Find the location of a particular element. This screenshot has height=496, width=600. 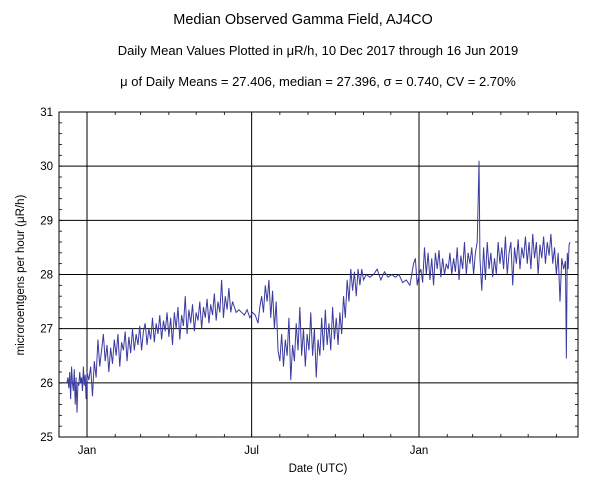

y-tick-label: 26 is located at coordinates (46, 384).